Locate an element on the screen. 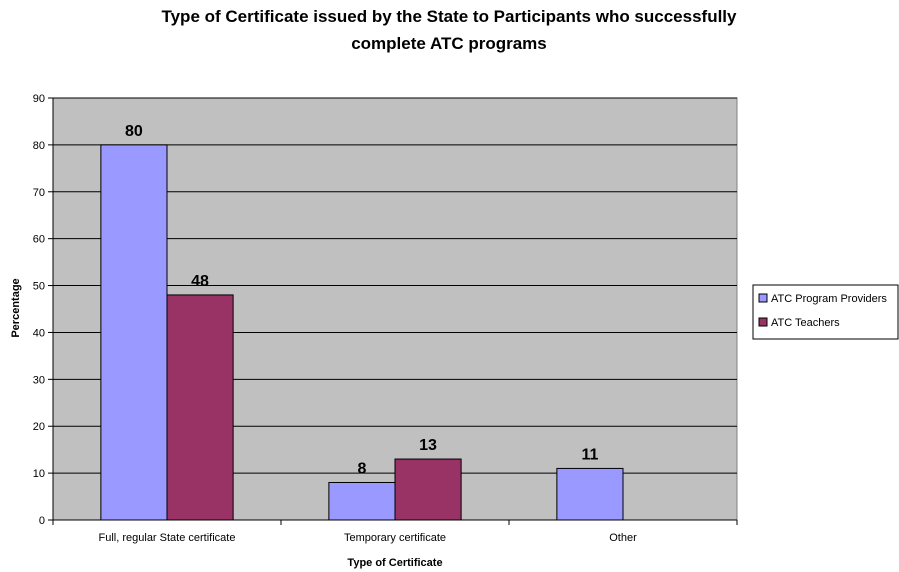 The width and height of the screenshot is (899, 572). data-label: 13 is located at coordinates (428, 445).